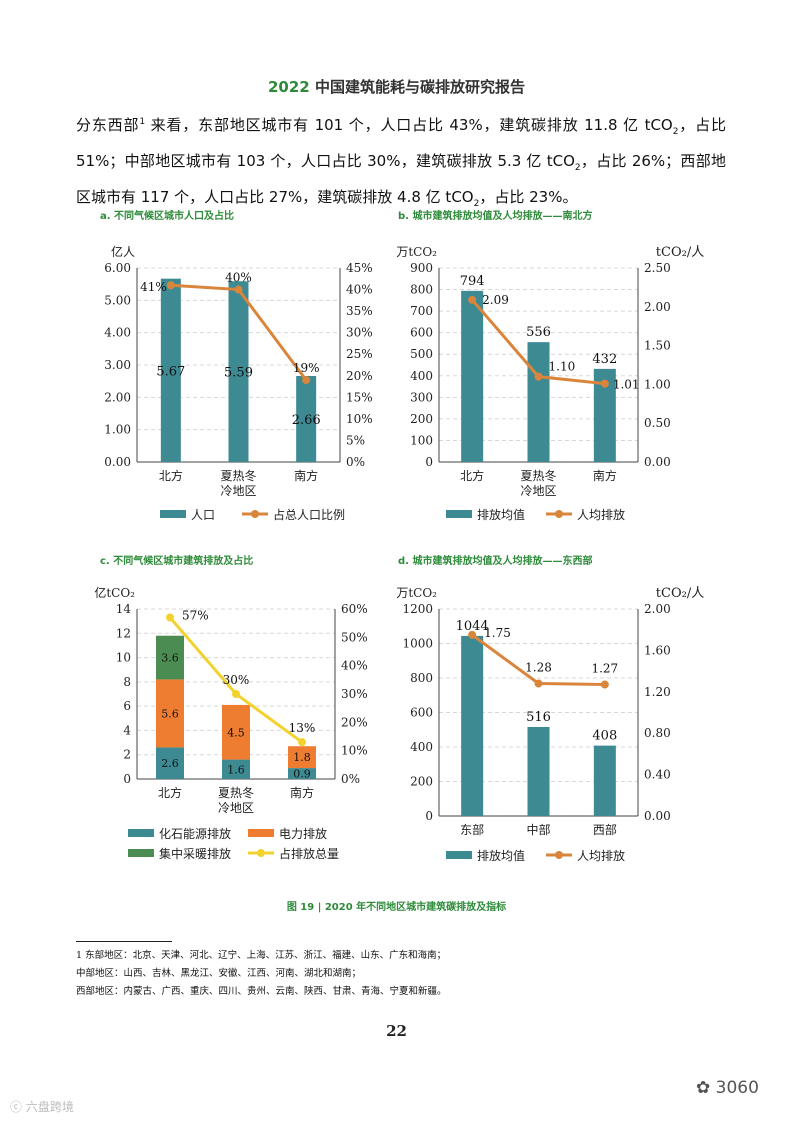 The height and width of the screenshot is (1122, 793). Describe the element at coordinates (195, 853) in the screenshot. I see `legend-label: 集中采暖排放` at that location.